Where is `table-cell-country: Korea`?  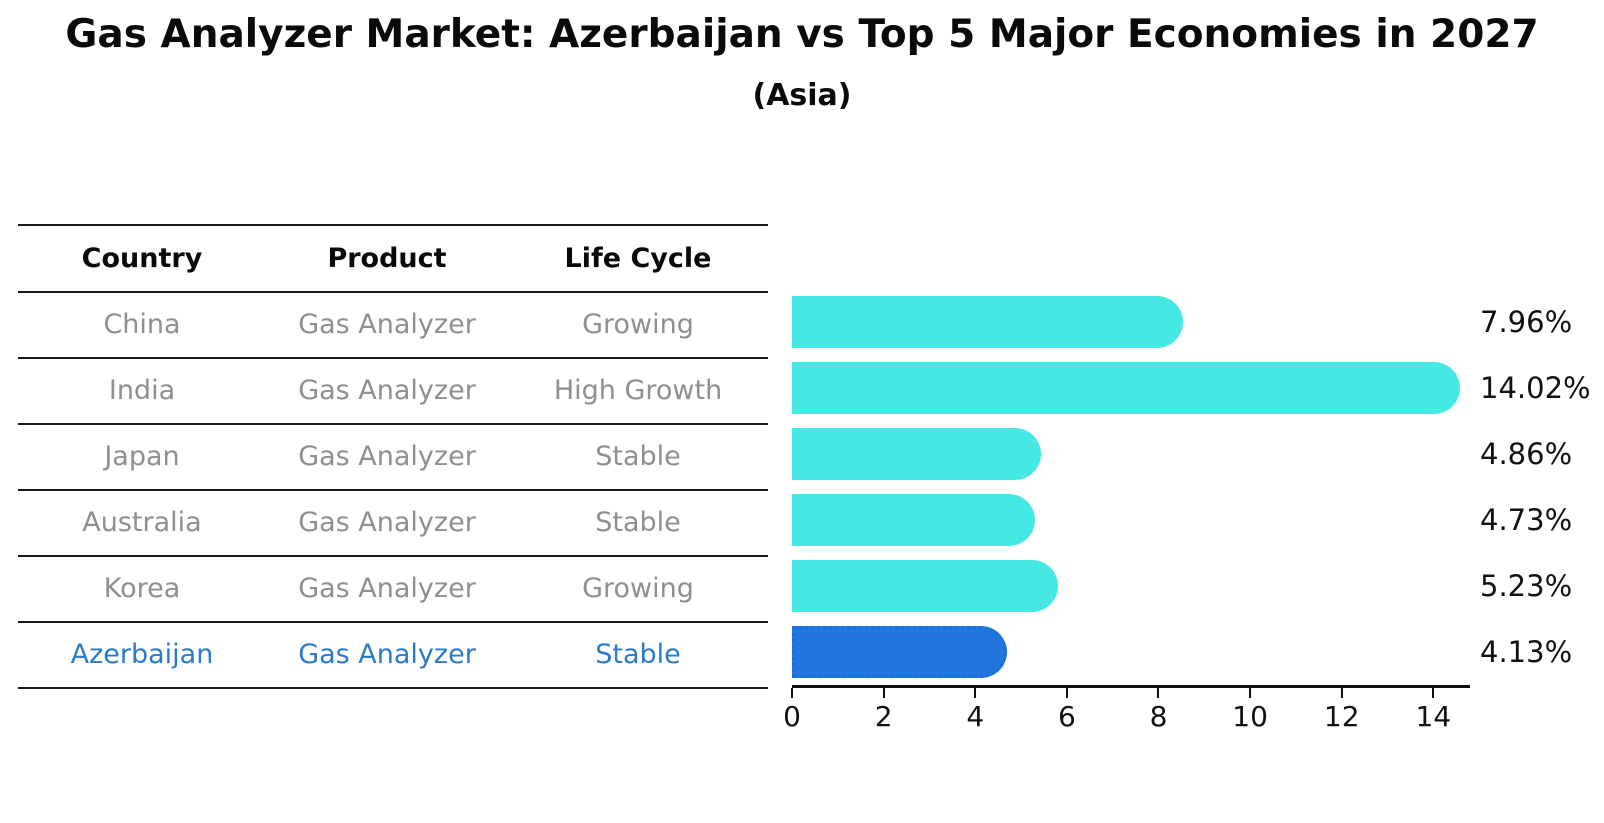 table-cell-country: Korea is located at coordinates (142, 588).